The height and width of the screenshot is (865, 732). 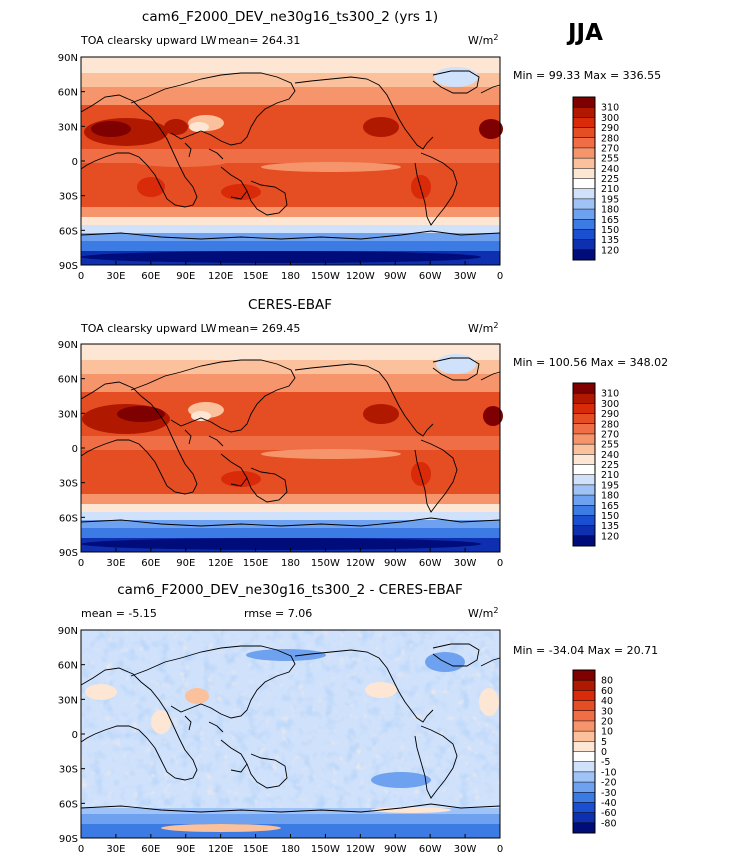 What do you see at coordinates (610, 455) in the screenshot?
I see `colorbar-tick-label: 240` at bounding box center [610, 455].